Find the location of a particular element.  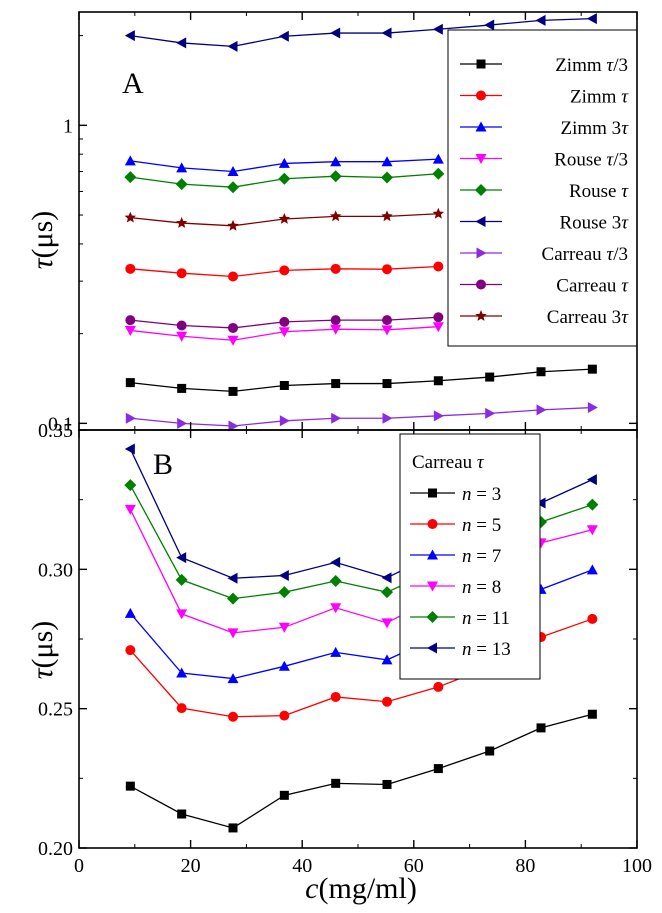

panel-a-legend-carreau-tau-3-label: Carreau τ/3 is located at coordinates (585, 254).